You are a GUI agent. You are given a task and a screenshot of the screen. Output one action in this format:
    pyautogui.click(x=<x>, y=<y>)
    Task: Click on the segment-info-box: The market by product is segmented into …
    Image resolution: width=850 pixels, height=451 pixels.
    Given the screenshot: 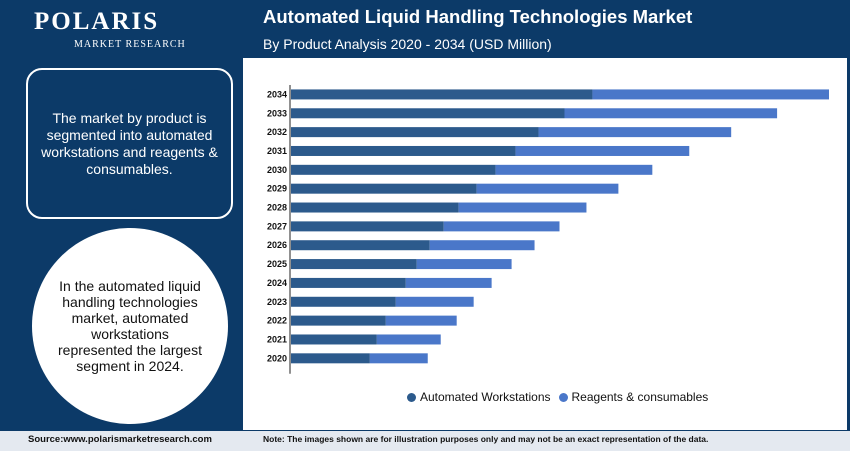 What is the action you would take?
    pyautogui.click(x=129, y=143)
    